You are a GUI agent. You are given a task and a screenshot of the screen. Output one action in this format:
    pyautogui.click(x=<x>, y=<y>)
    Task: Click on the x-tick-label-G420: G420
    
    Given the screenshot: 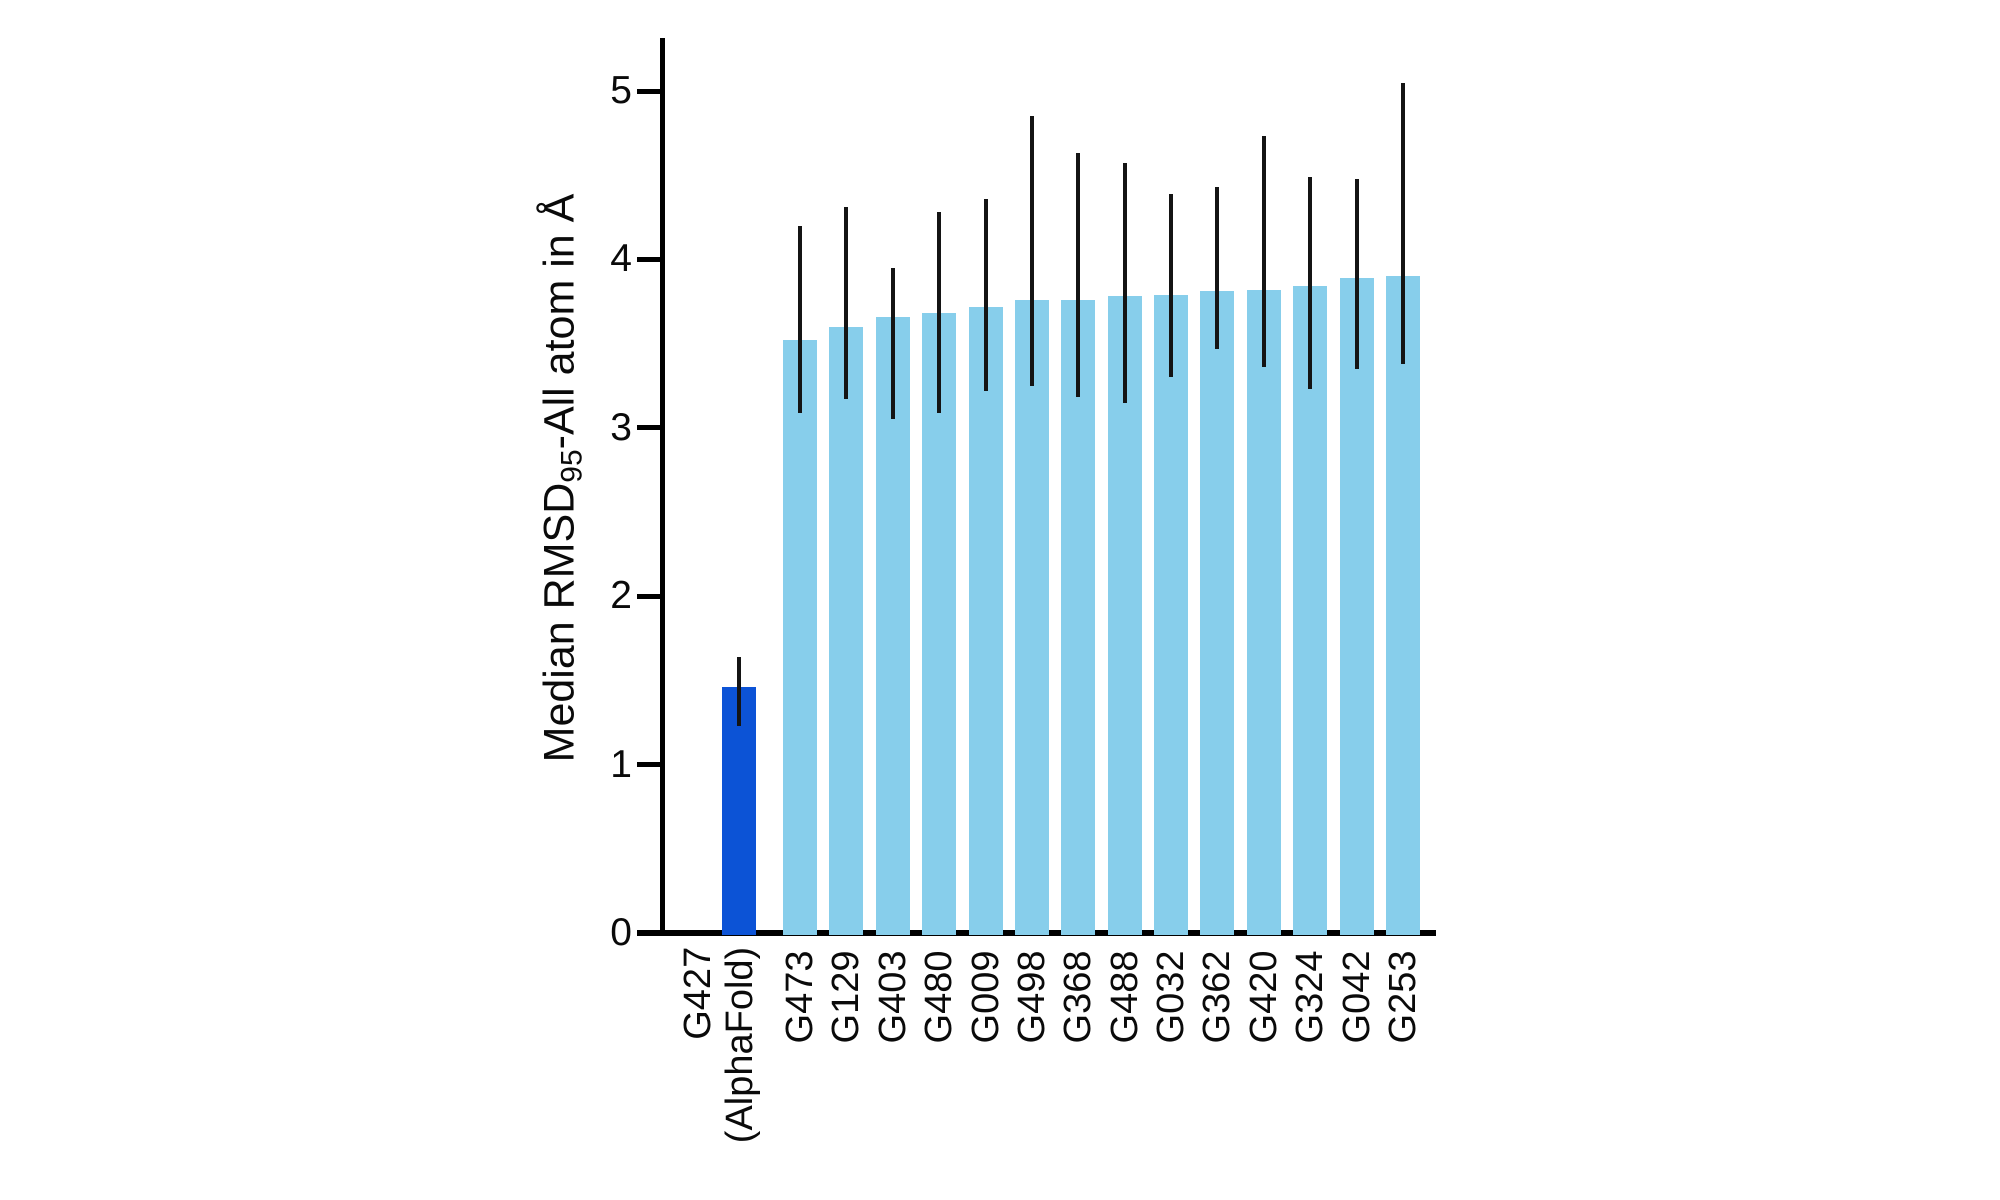 What is the action you would take?
    pyautogui.click(x=1263, y=997)
    